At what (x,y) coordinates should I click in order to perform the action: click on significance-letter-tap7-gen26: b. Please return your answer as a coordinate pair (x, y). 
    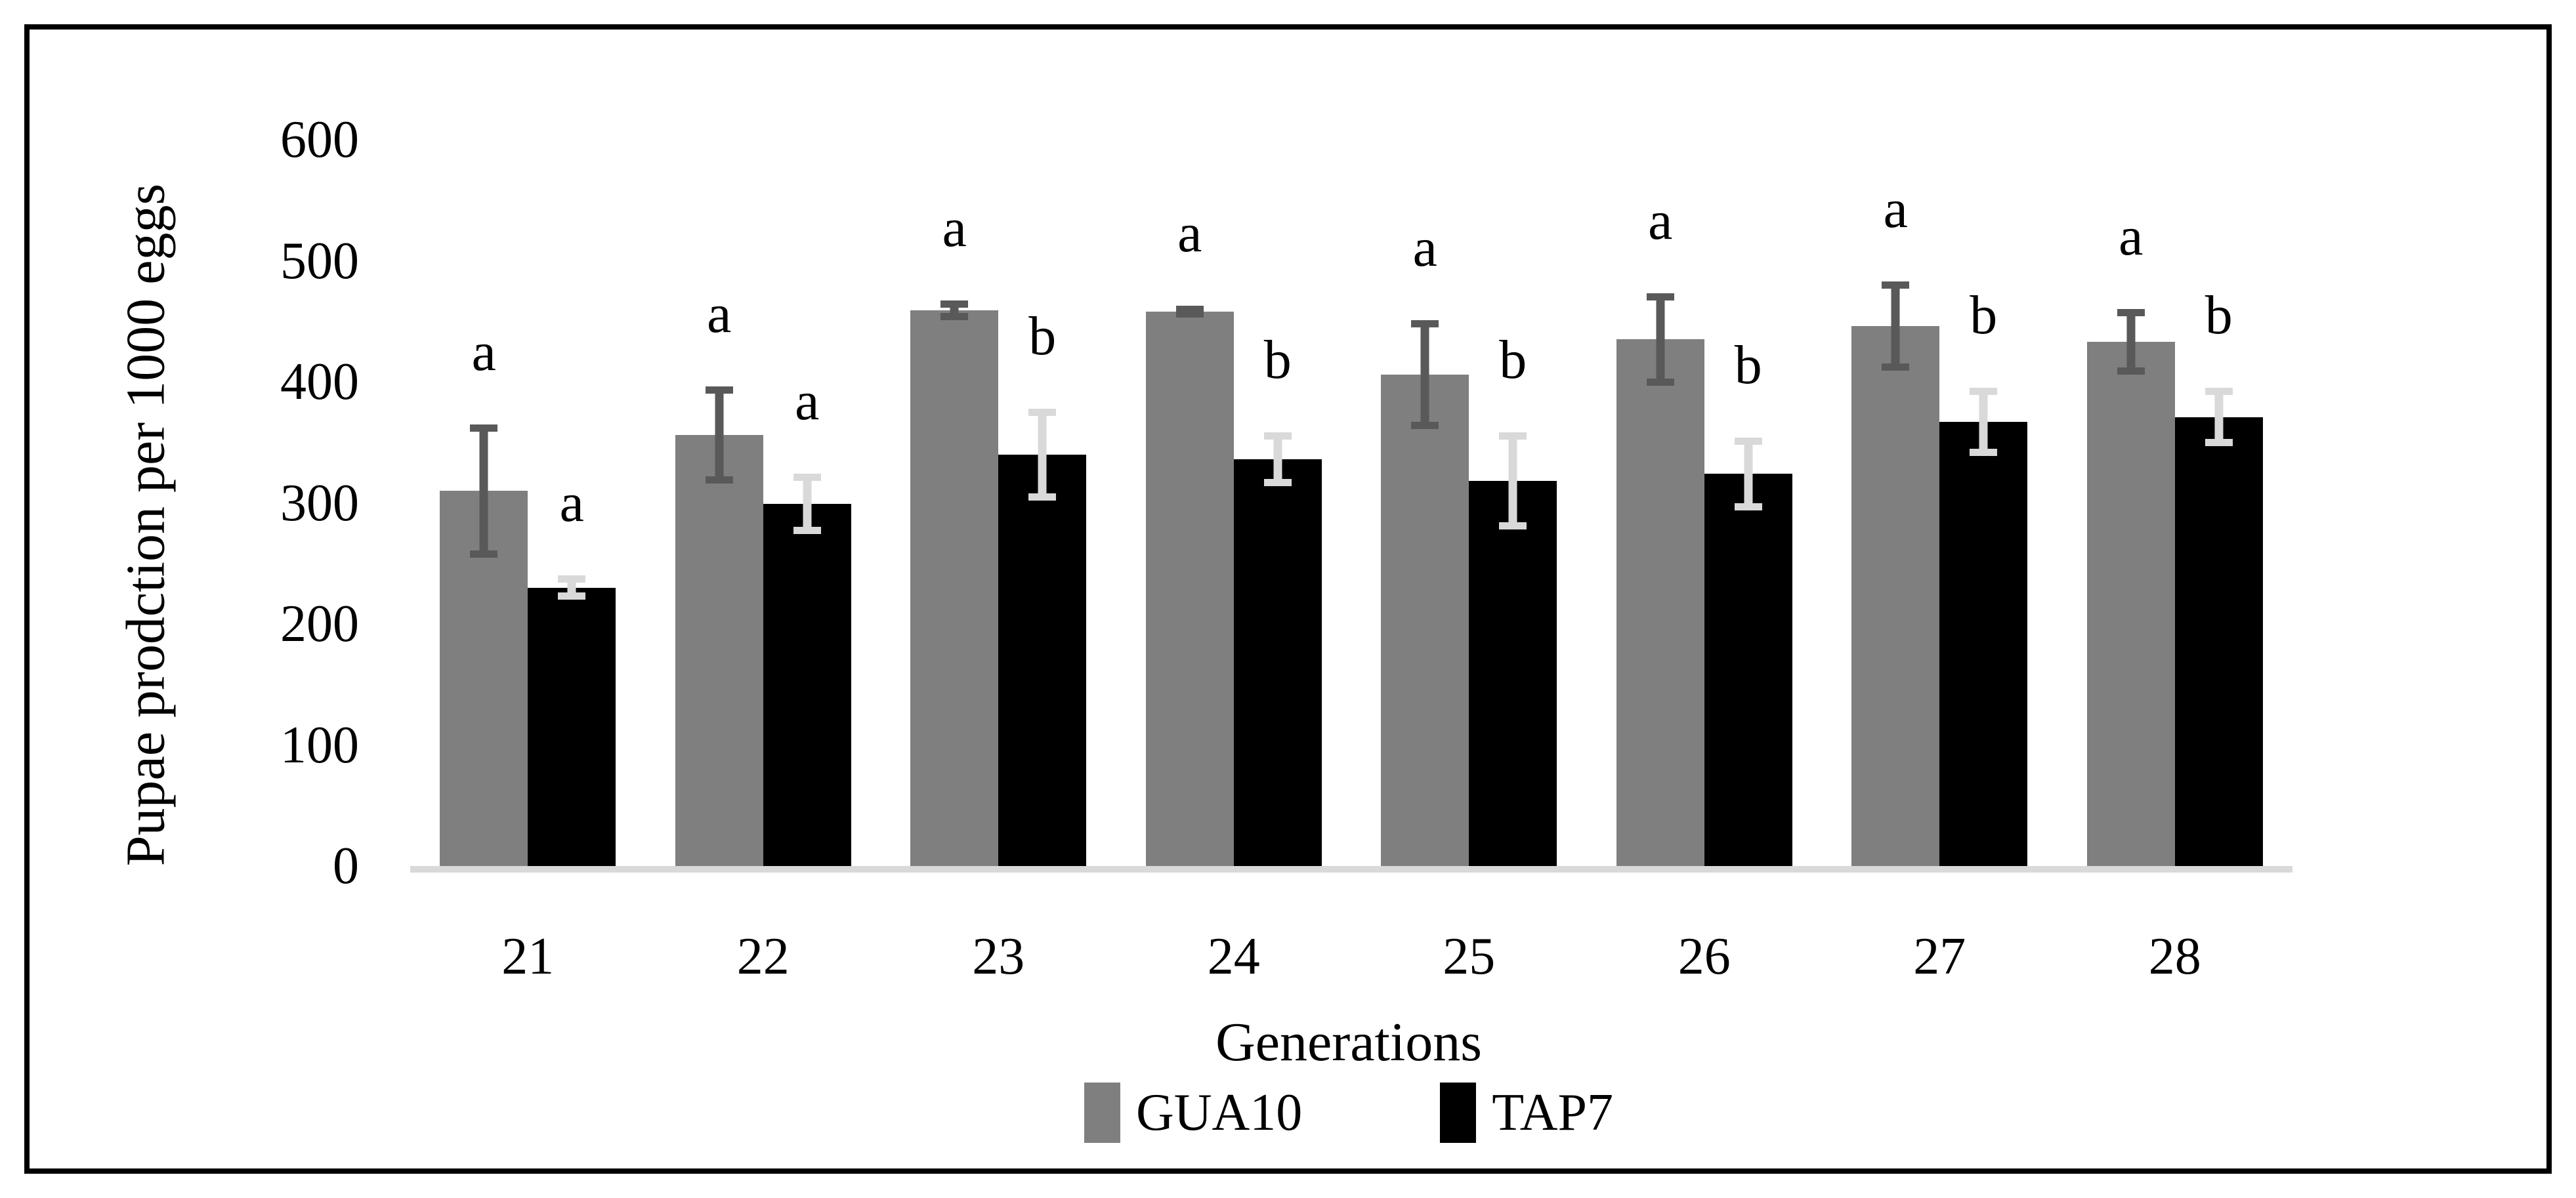
    Looking at the image, I should click on (1748, 365).